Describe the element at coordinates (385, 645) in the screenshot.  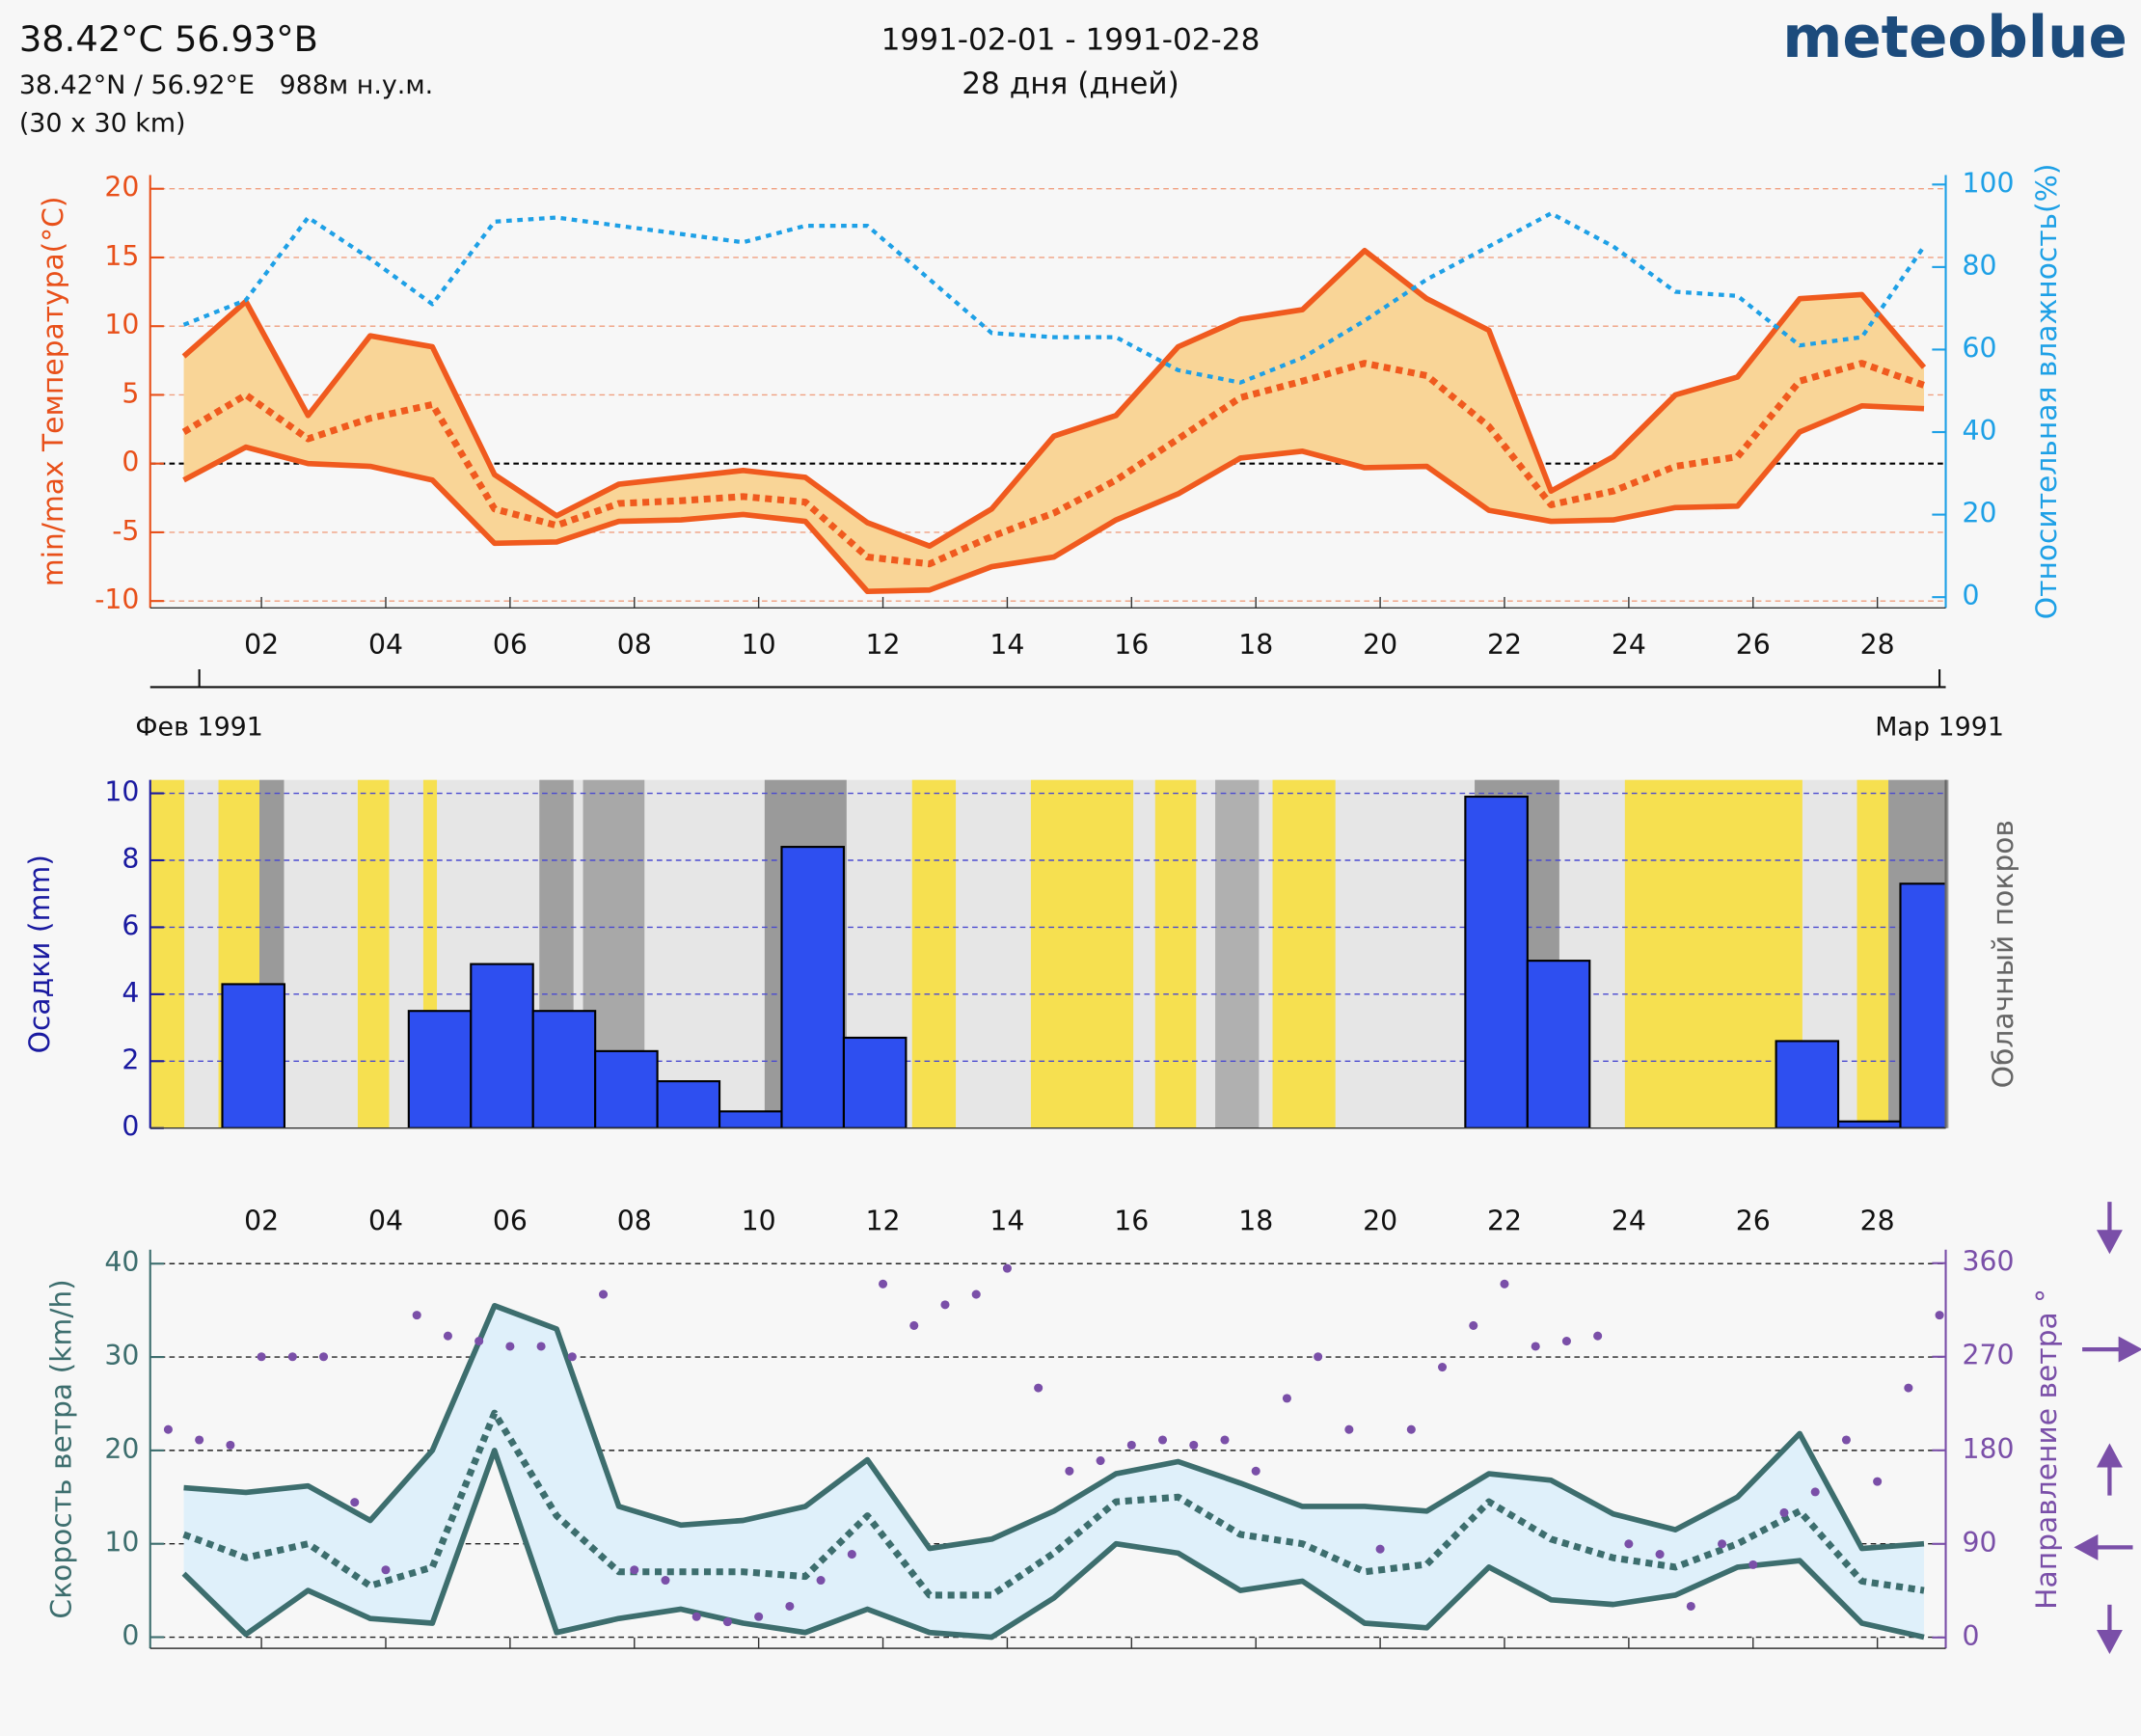
I see `x-tick-label: 04` at that location.